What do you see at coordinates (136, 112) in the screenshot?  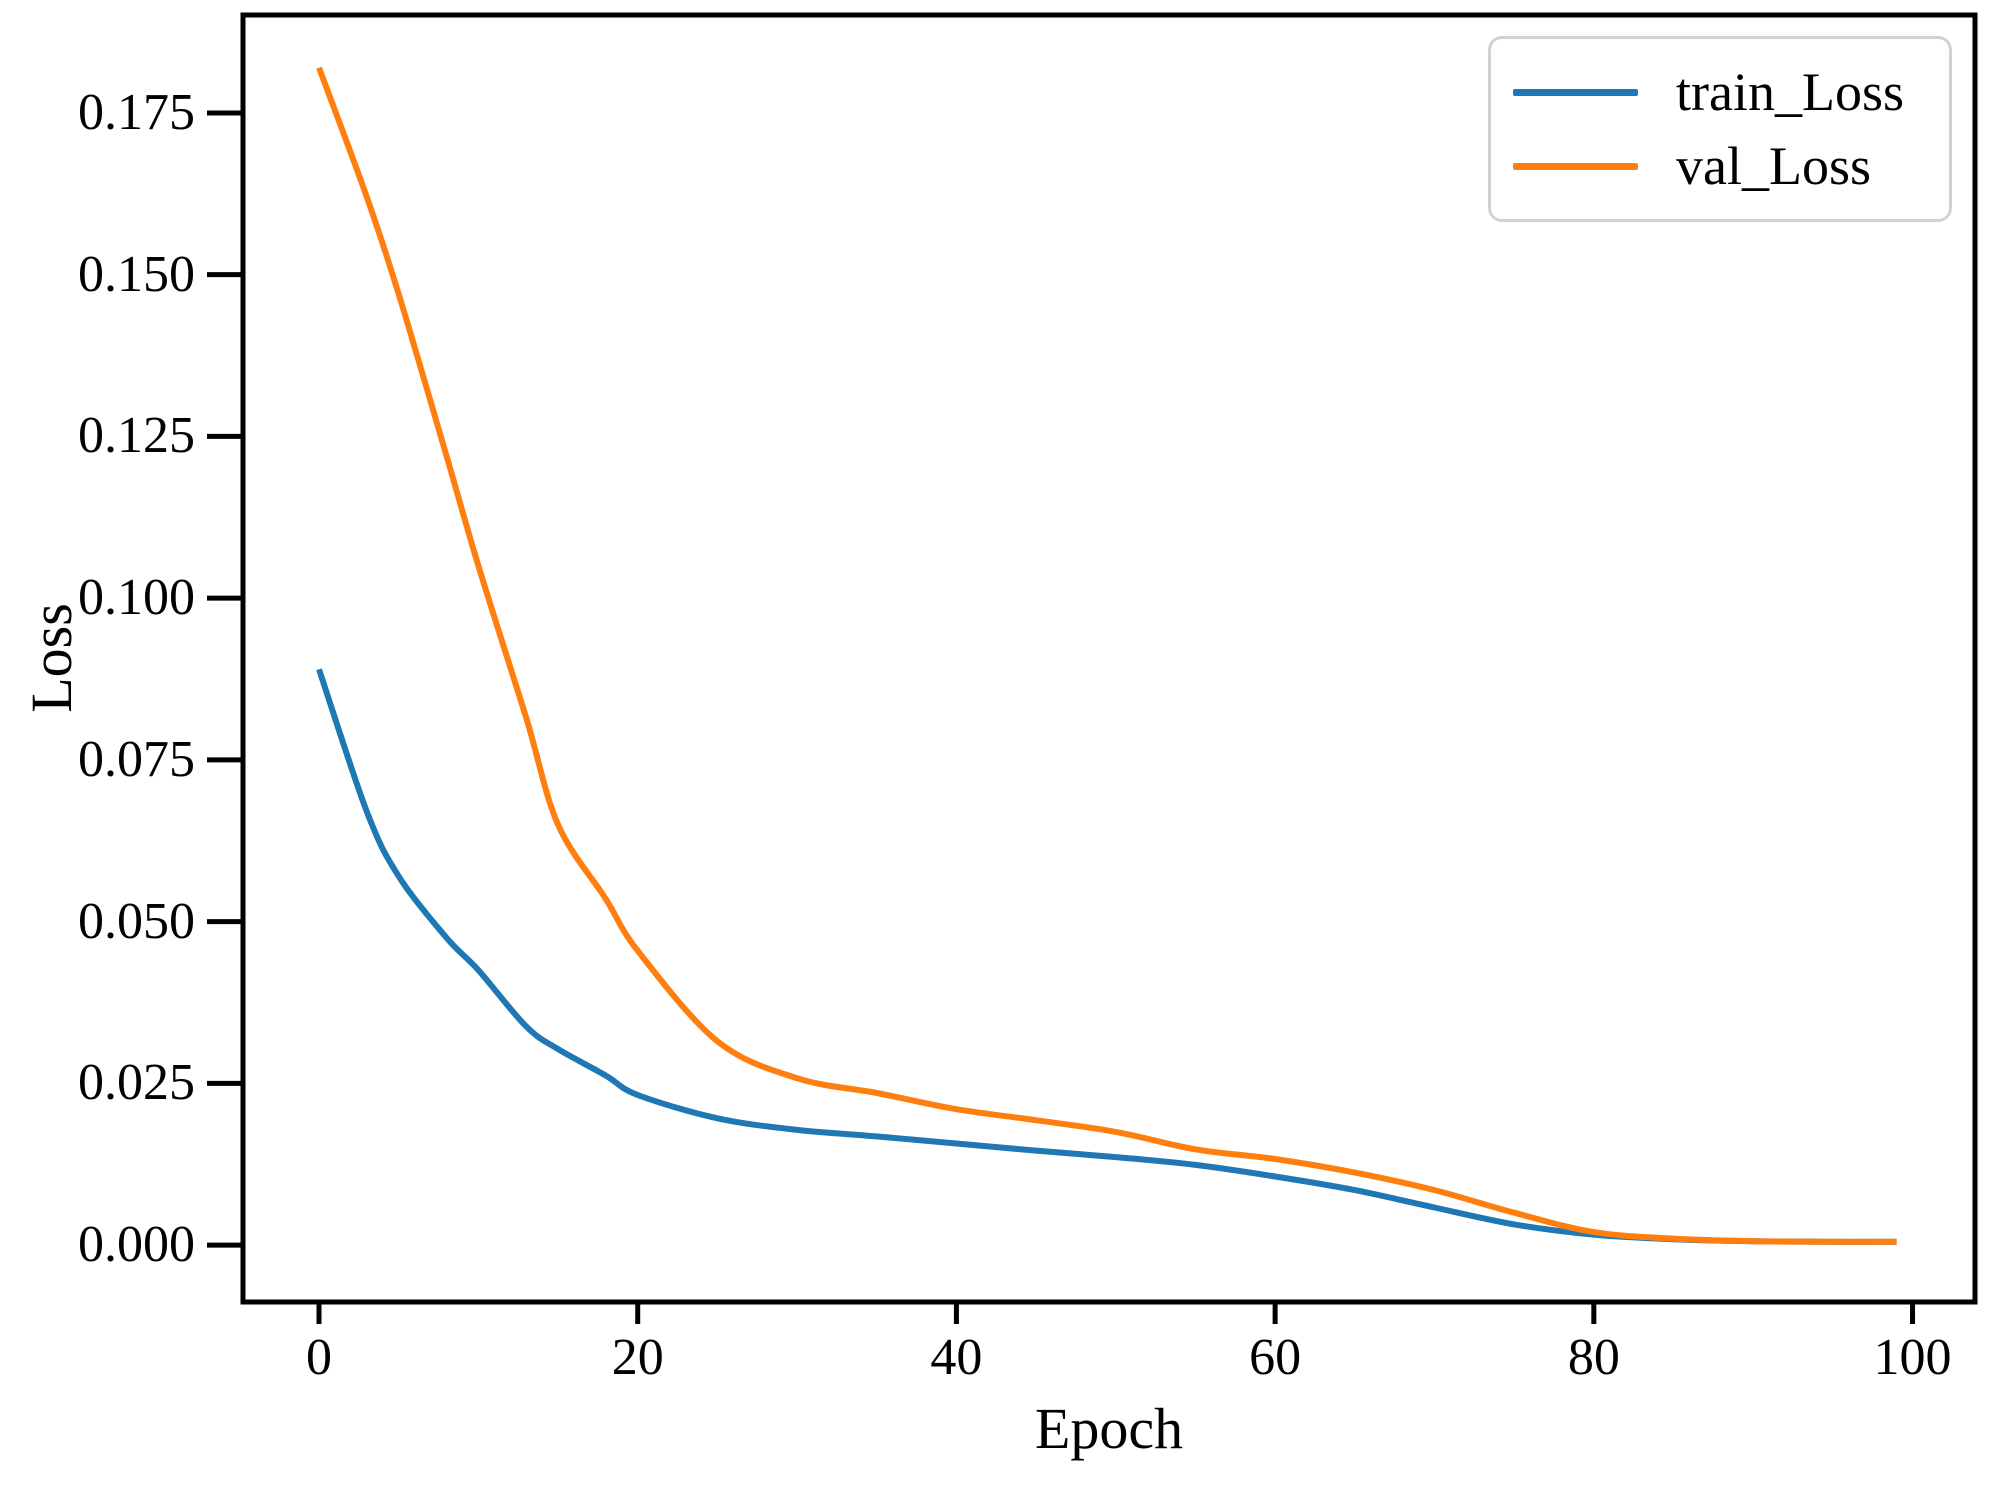 I see `y-tick-label-0.175: 0.175` at bounding box center [136, 112].